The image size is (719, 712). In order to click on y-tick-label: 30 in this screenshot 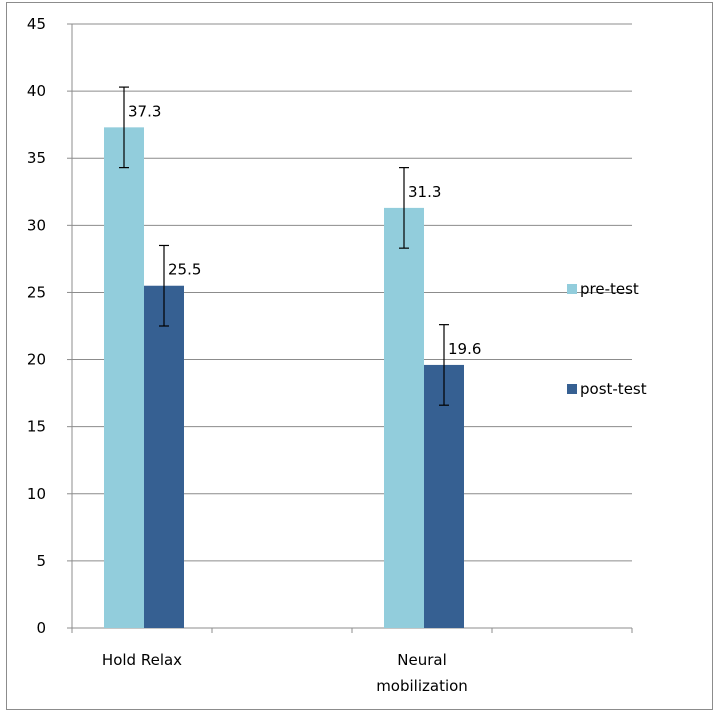, I will do `click(36, 225)`.